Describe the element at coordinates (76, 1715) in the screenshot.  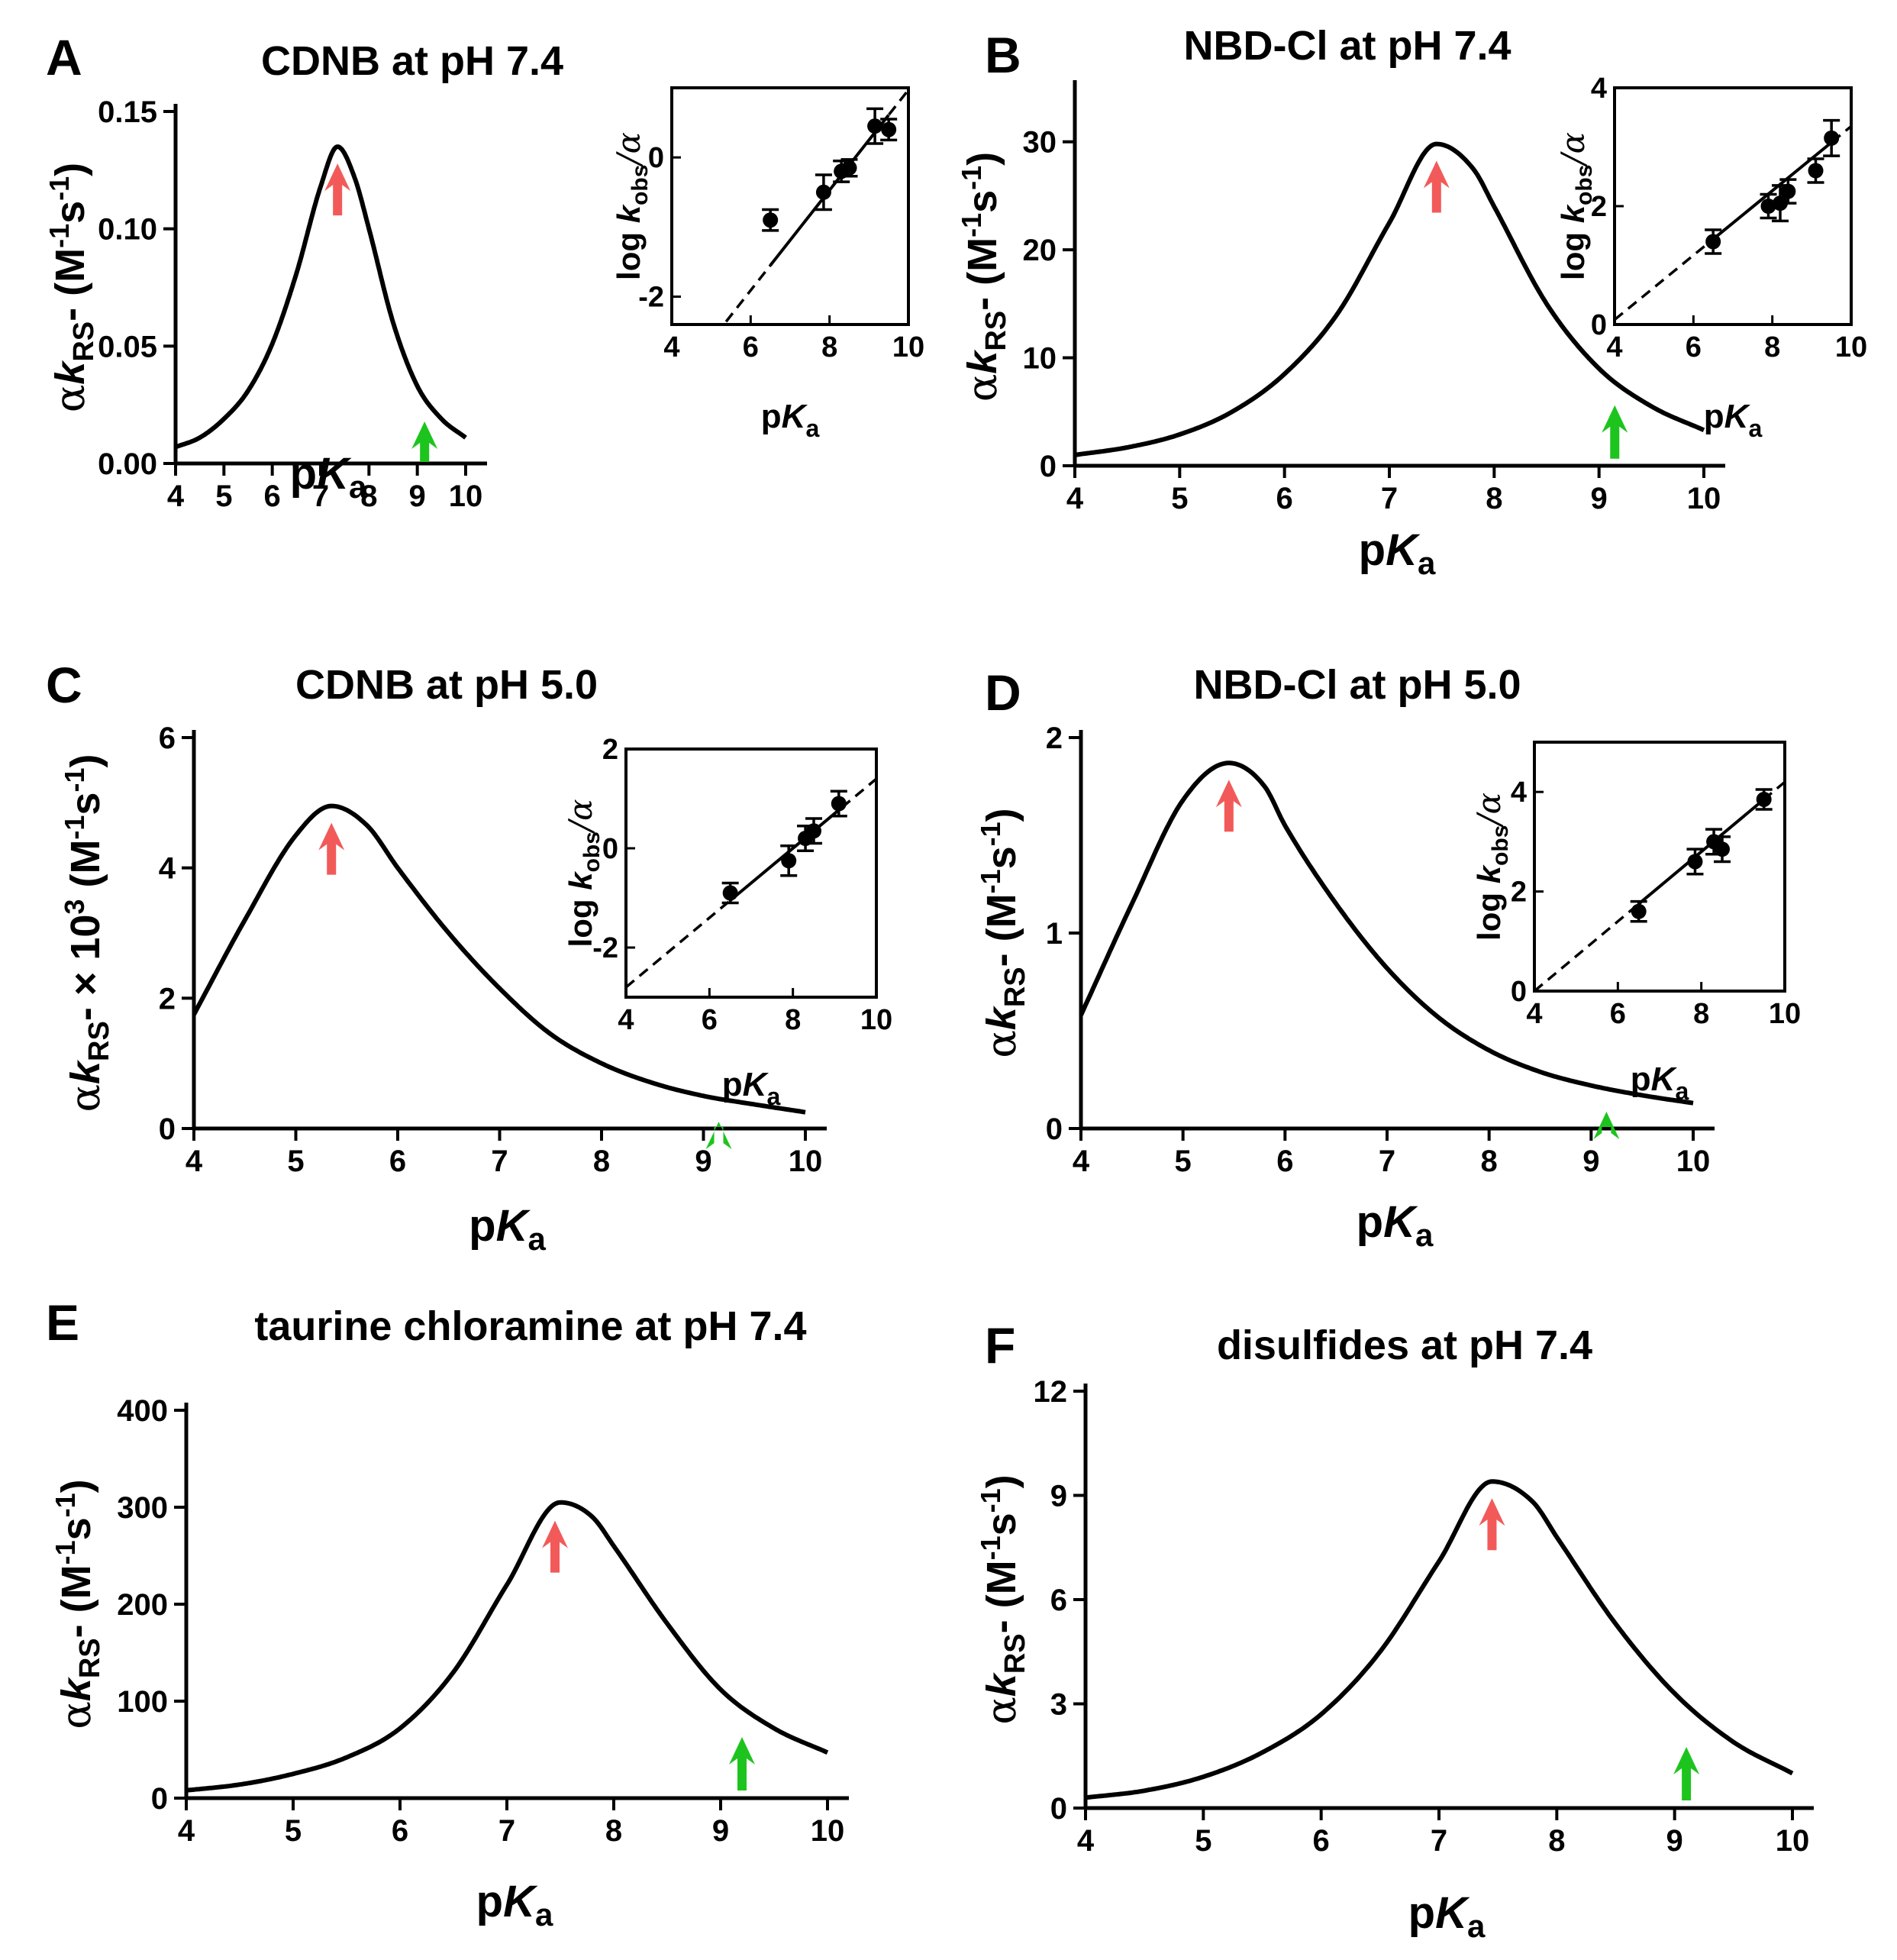
I see `alpha-symbol: α` at that location.